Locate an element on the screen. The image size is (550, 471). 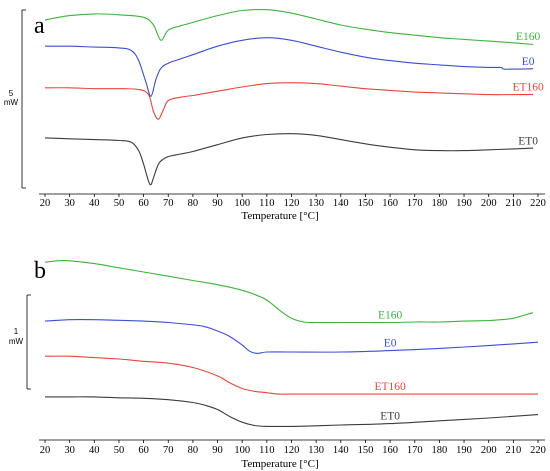
panel-a-x-tick-label: 160 is located at coordinates (390, 203).